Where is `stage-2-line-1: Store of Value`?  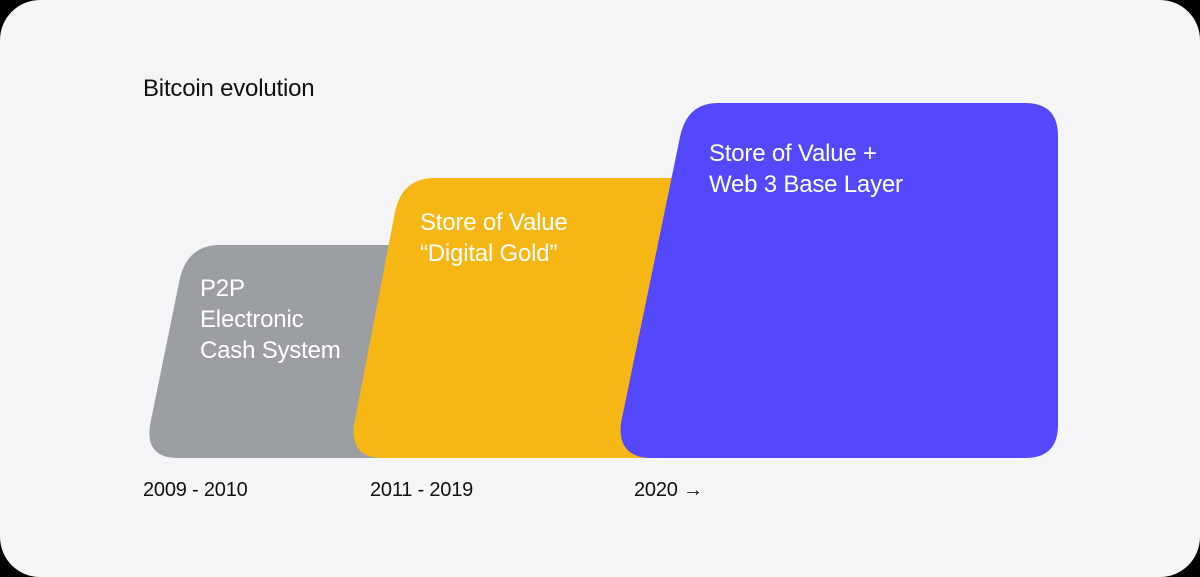 stage-2-line-1: Store of Value is located at coordinates (494, 222).